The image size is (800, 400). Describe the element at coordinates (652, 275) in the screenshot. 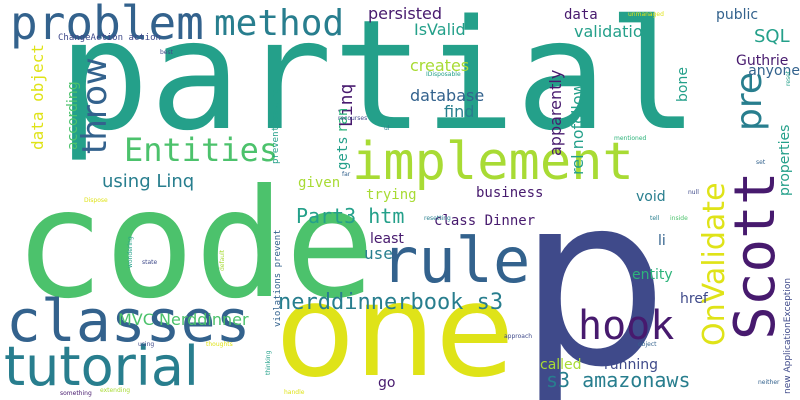

I see `word-entity: entity` at that location.